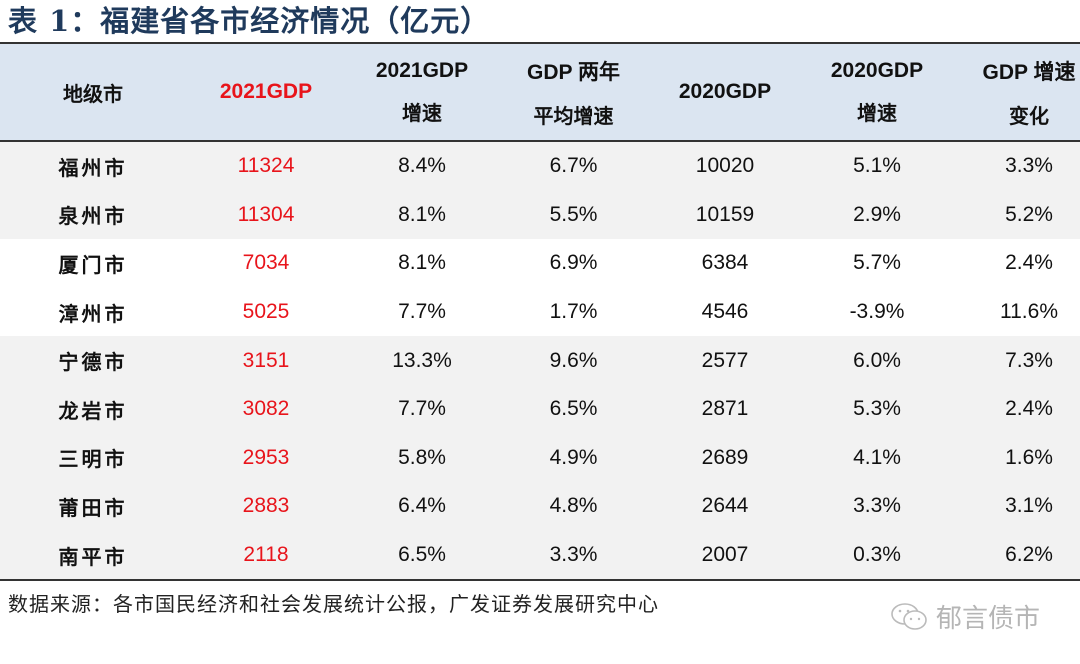 This screenshot has width=1080, height=664. What do you see at coordinates (1029, 115) in the screenshot?
I see `column-header-line: 变化` at bounding box center [1029, 115].